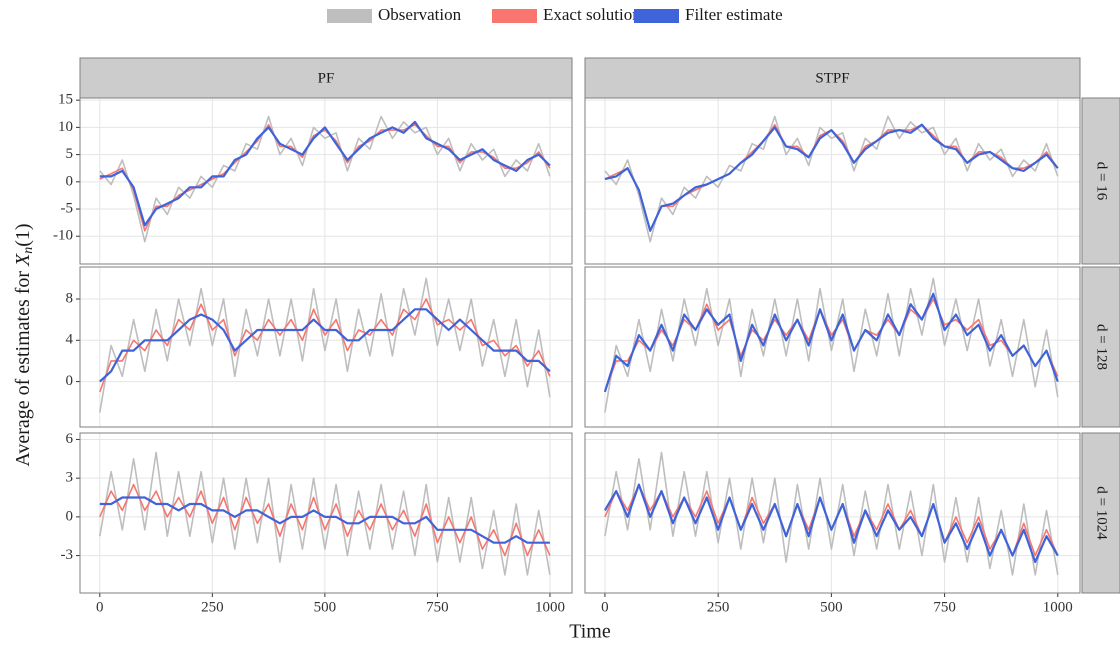  I want to click on y-tick-label: 5, so click(70, 154).